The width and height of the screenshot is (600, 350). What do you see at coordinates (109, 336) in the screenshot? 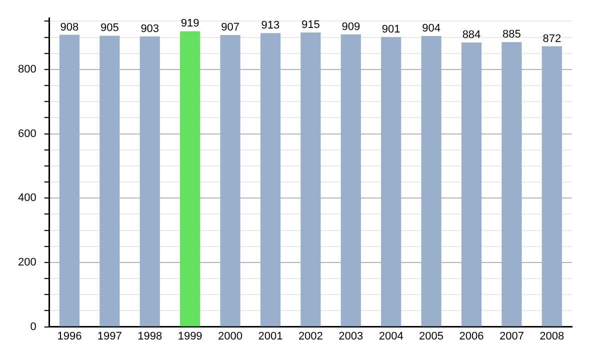
I see `x-tick-label: 1997` at bounding box center [109, 336].